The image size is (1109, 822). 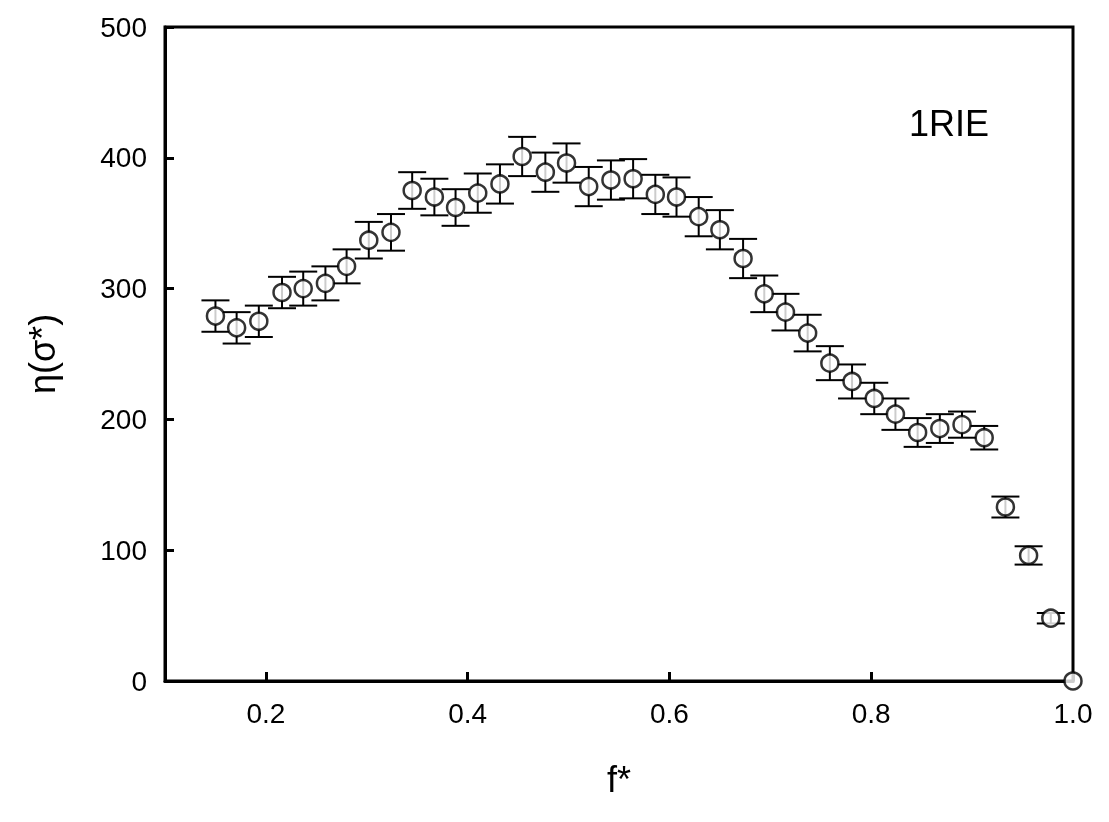 I want to click on x-tick-label: 0.8, so click(x=871, y=713).